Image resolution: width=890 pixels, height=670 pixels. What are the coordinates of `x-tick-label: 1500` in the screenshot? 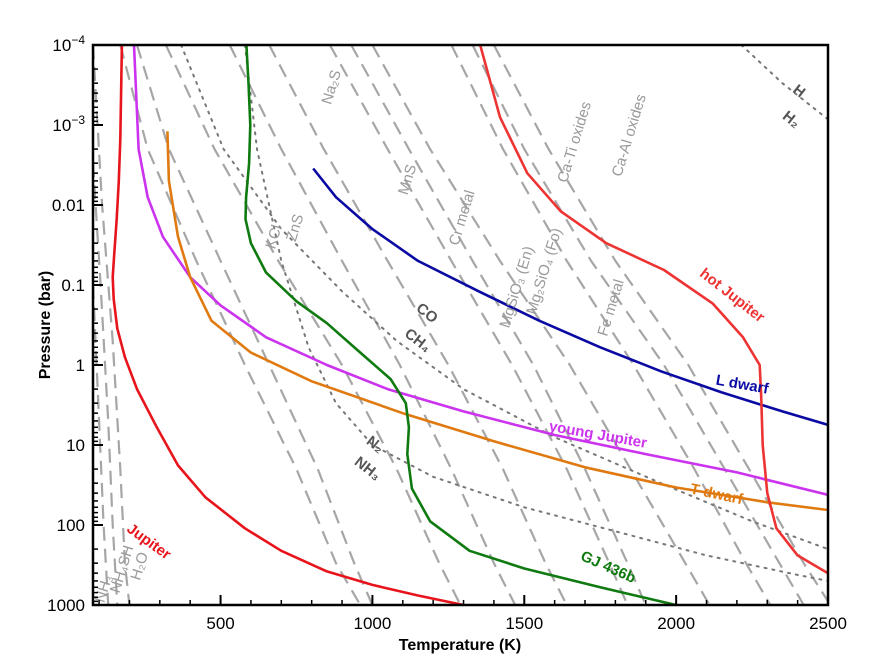 It's located at (524, 623).